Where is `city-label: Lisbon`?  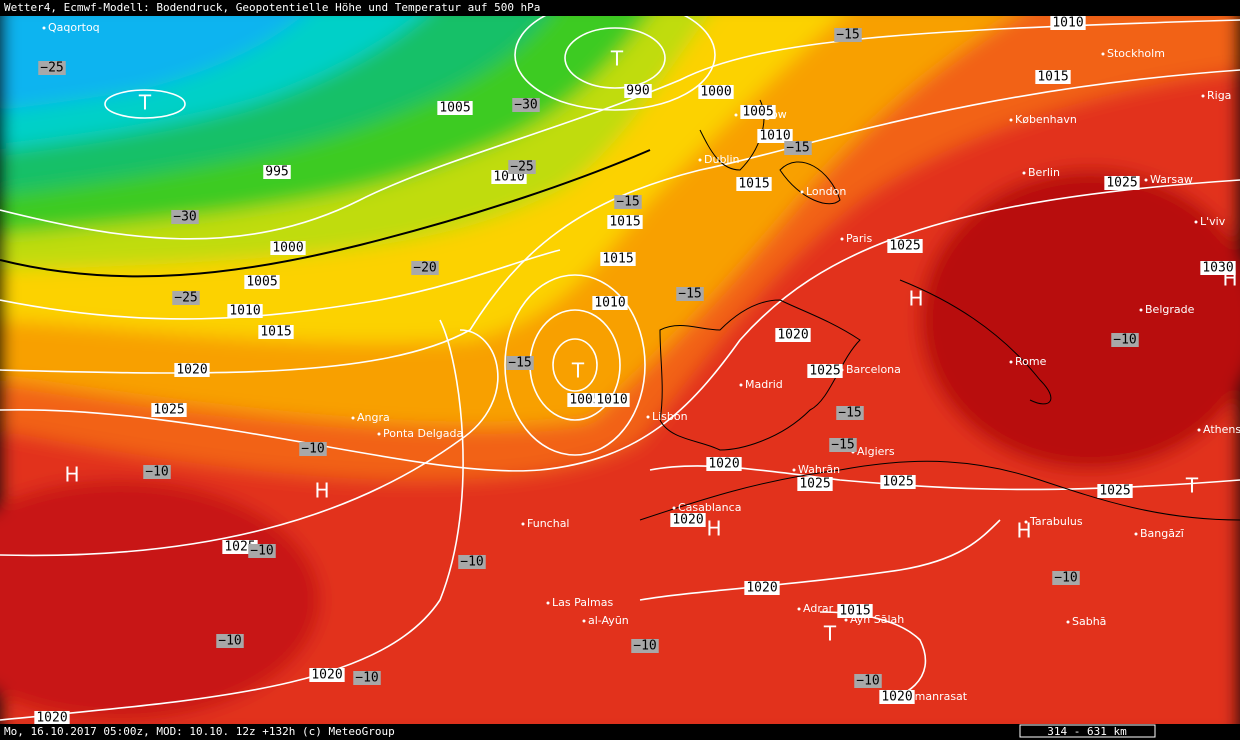
city-label: Lisbon is located at coordinates (670, 416).